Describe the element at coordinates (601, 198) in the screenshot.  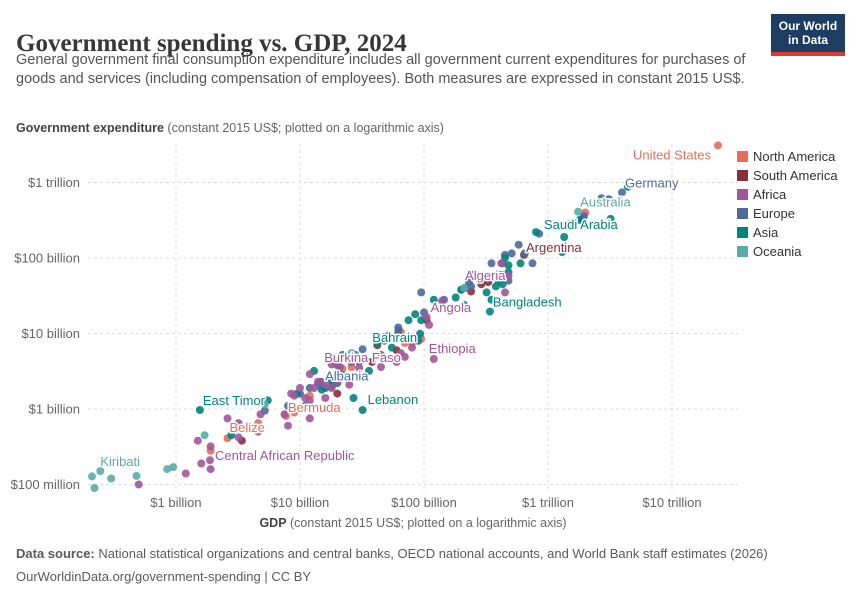
I see `data-point-france` at that location.